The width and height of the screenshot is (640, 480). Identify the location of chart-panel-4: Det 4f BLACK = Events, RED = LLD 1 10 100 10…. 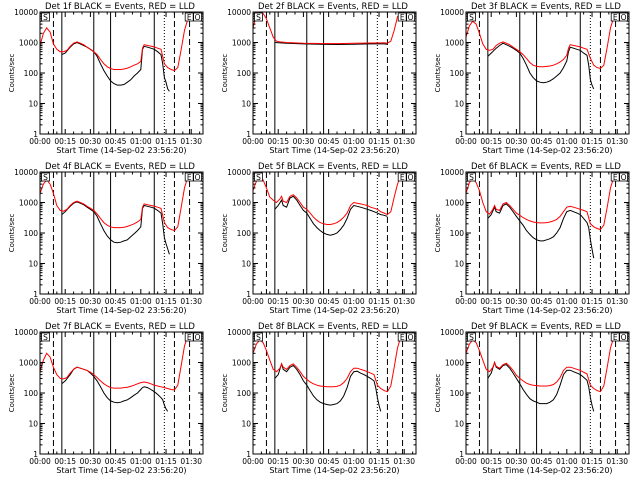
(106, 238).